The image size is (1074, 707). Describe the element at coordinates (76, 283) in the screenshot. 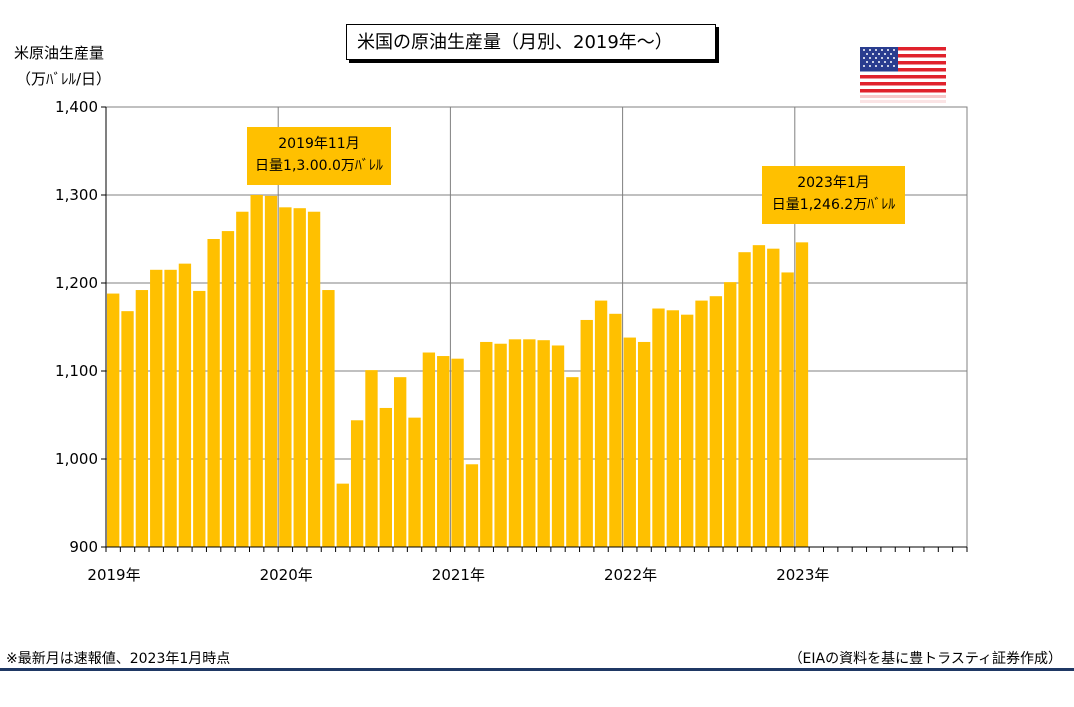

I see `y-tick-label: 1,200` at that location.